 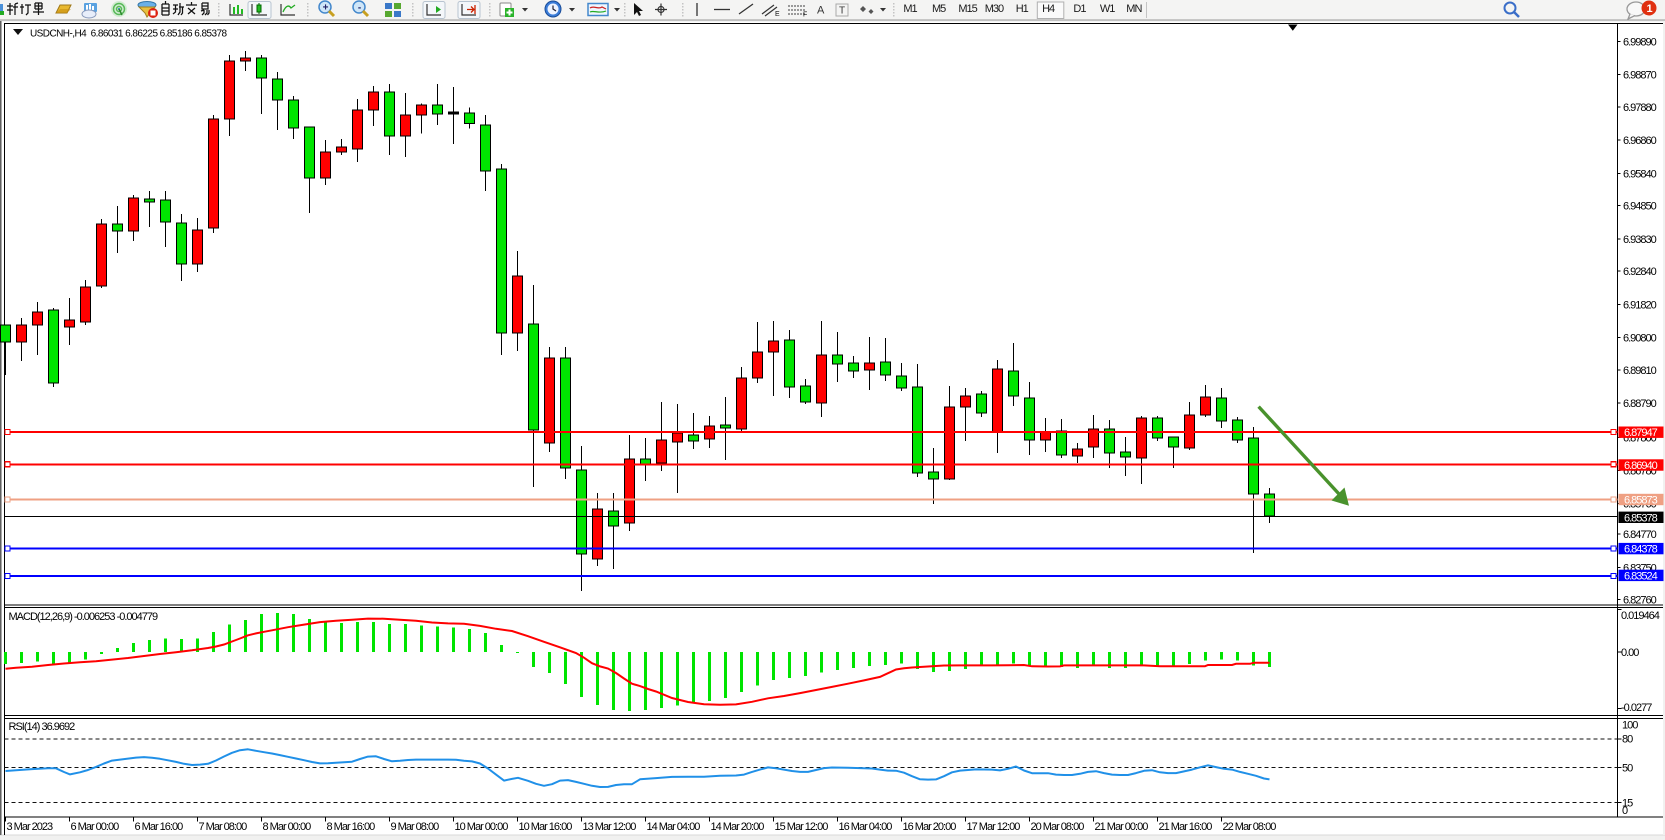 I want to click on svg-text: 0, so click(x=1625, y=811).